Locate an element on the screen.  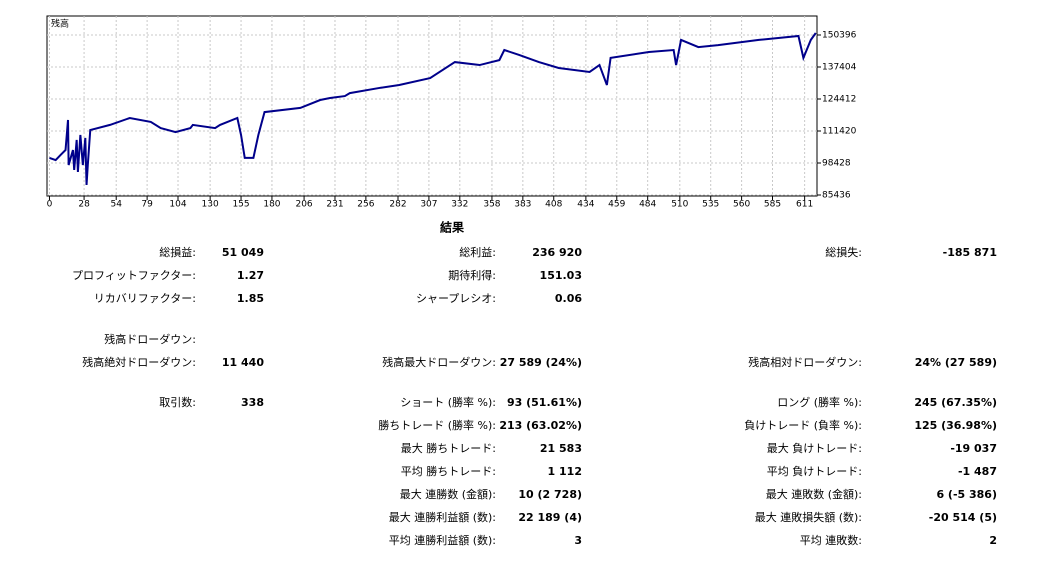
x-tick-label: 0 is located at coordinates (50, 205).